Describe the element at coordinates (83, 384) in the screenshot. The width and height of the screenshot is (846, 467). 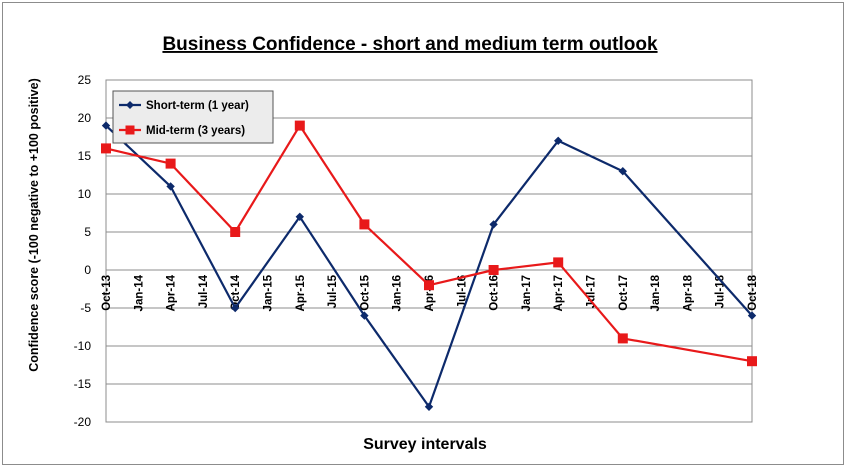
I see `y-tick-label: -15` at that location.